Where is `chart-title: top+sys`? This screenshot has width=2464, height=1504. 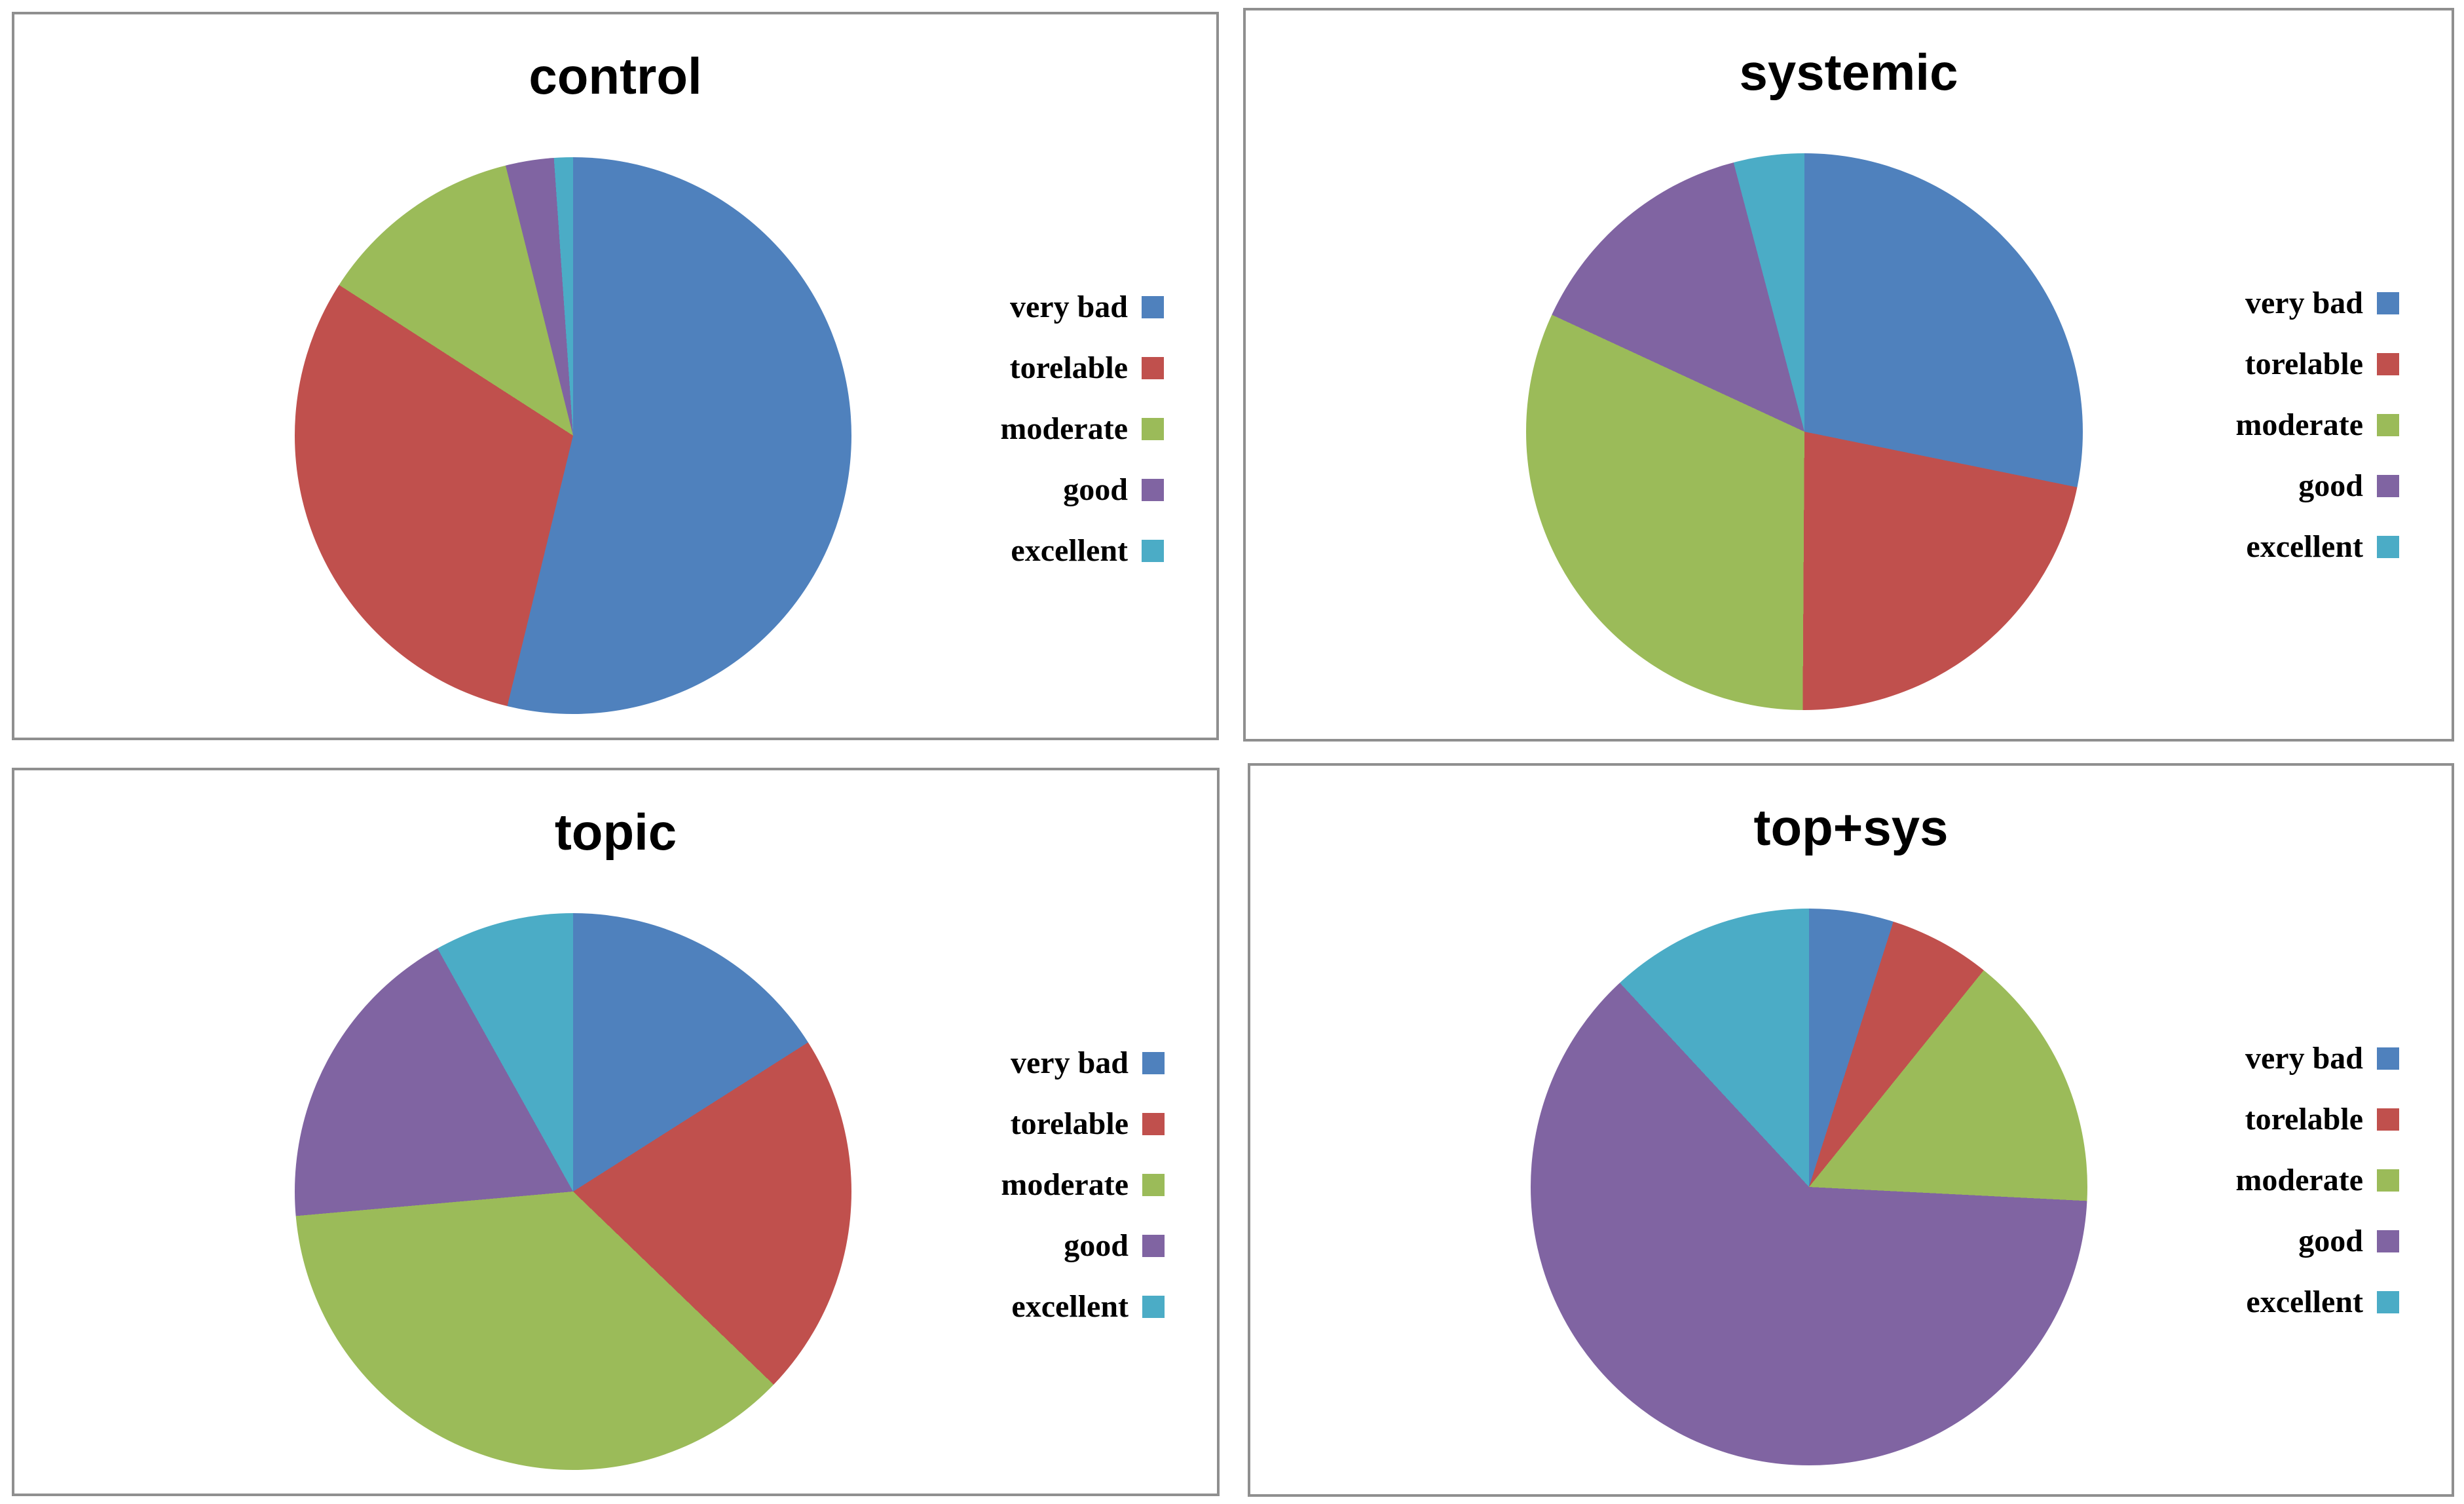
chart-title: top+sys is located at coordinates (1851, 827).